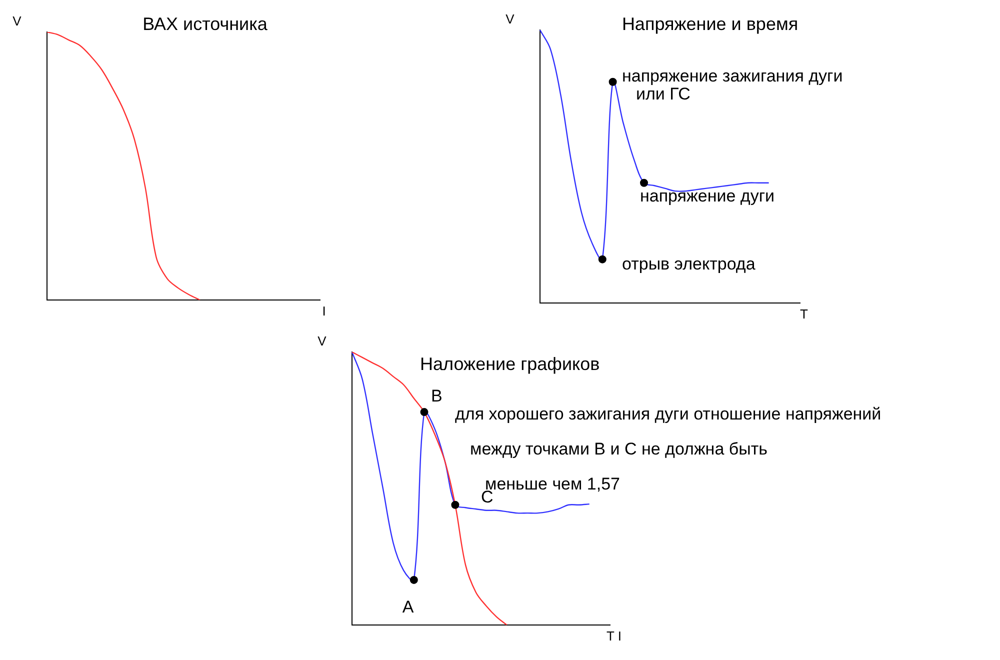 This screenshot has width=1000, height=660. Describe the element at coordinates (710, 24) in the screenshot. I see `chart-title: Напряжение и время` at that location.